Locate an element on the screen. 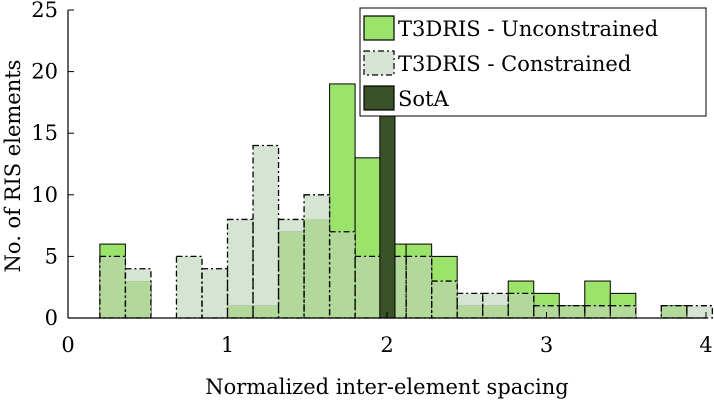 Image resolution: width=714 pixels, height=404 pixels. y-tick-label: 25 is located at coordinates (44, 11).